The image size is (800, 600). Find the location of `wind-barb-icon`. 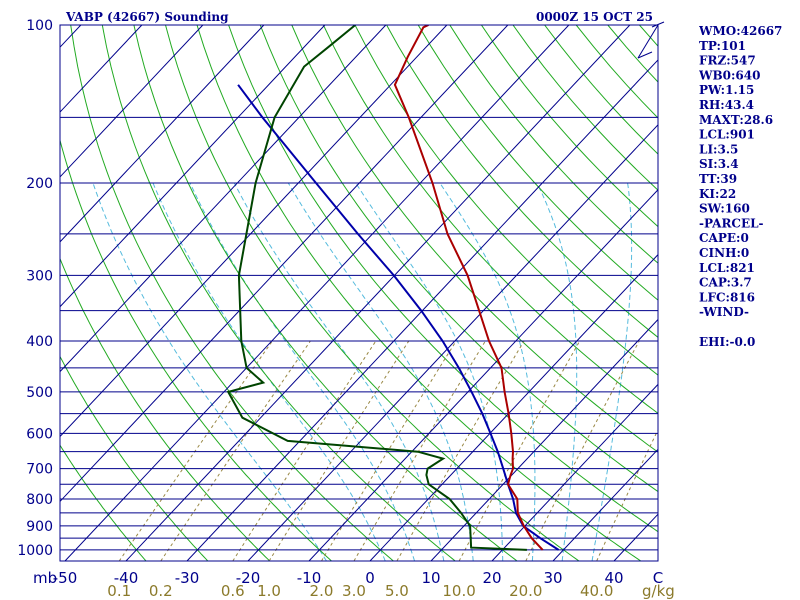

wind-barb-icon is located at coordinates (651, 40).